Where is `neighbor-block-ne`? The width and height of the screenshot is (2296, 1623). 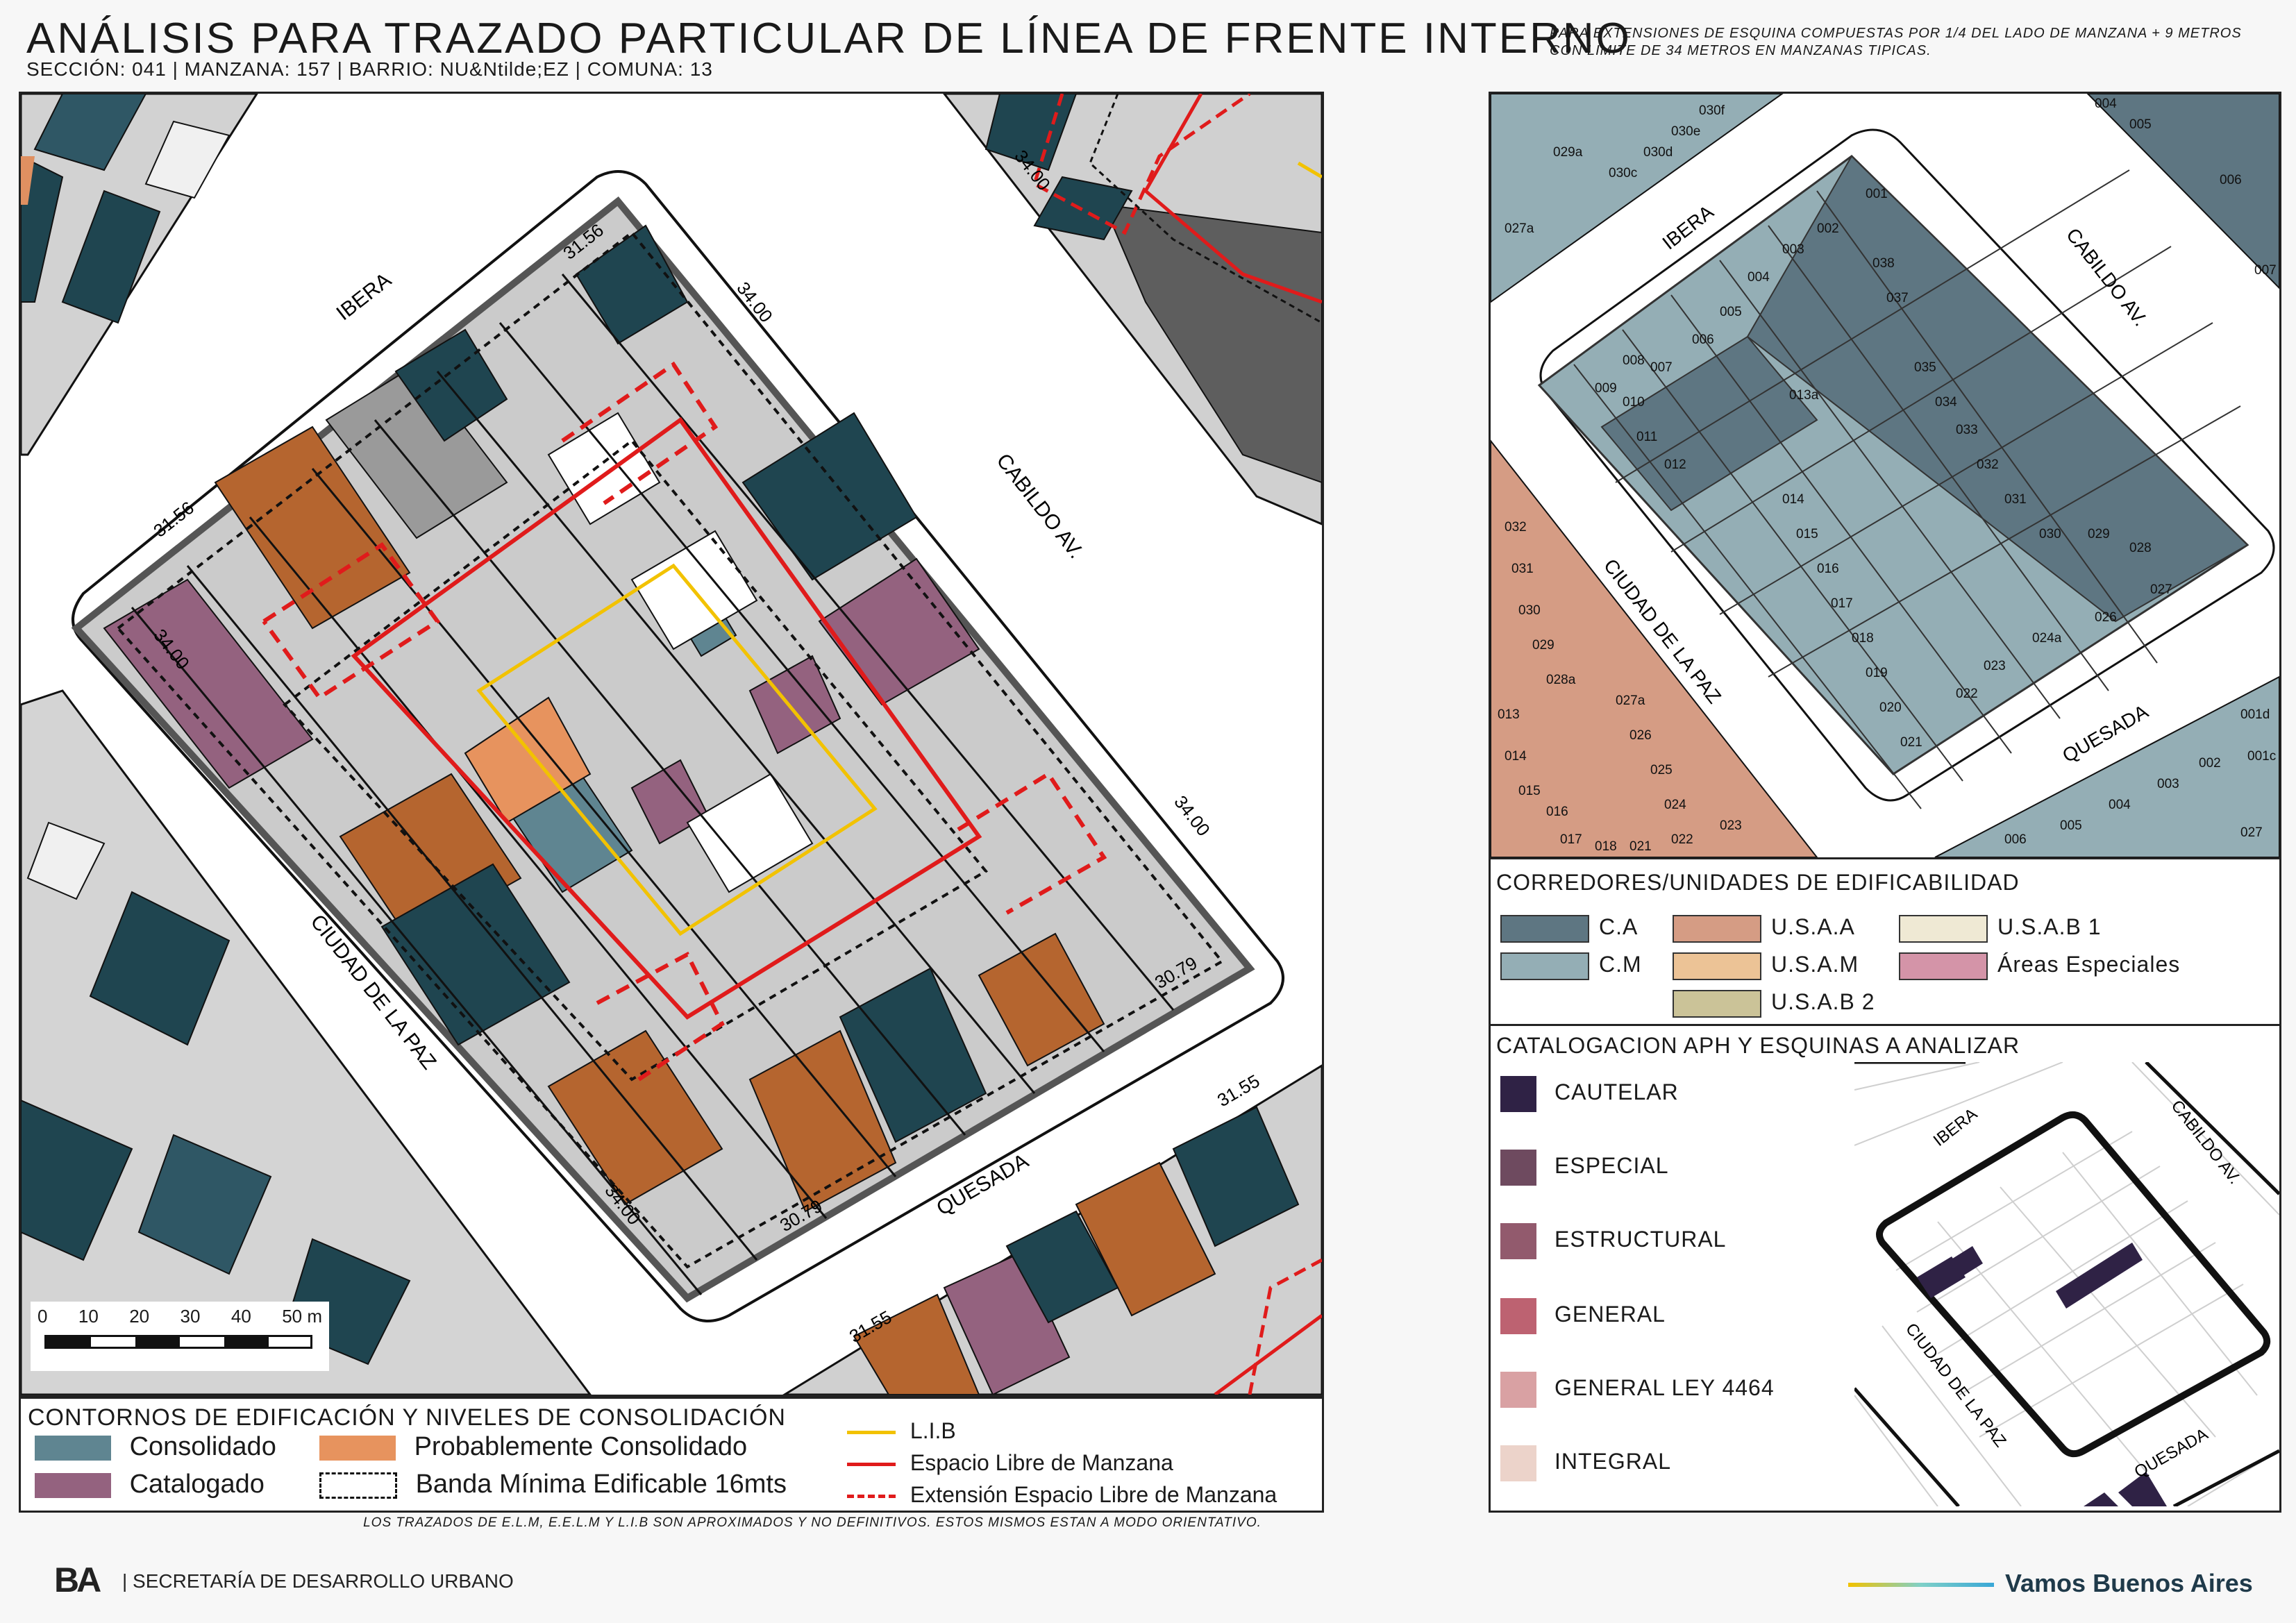
neighbor-block-ne is located at coordinates (1132, 309).